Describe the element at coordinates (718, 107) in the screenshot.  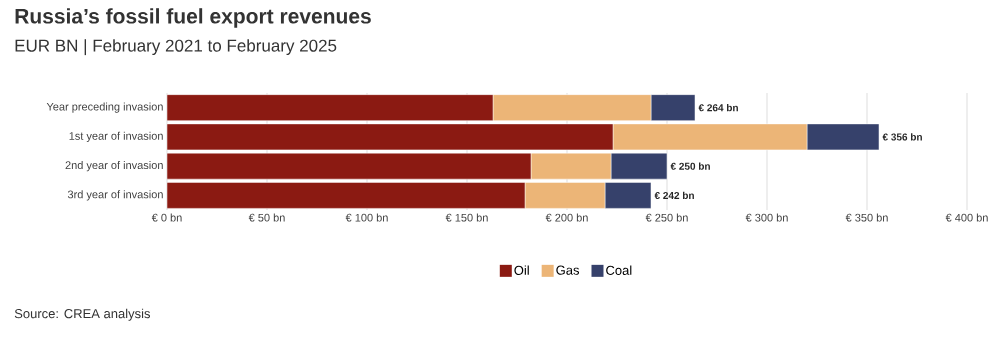
I see `total-label: € 264 bn` at that location.